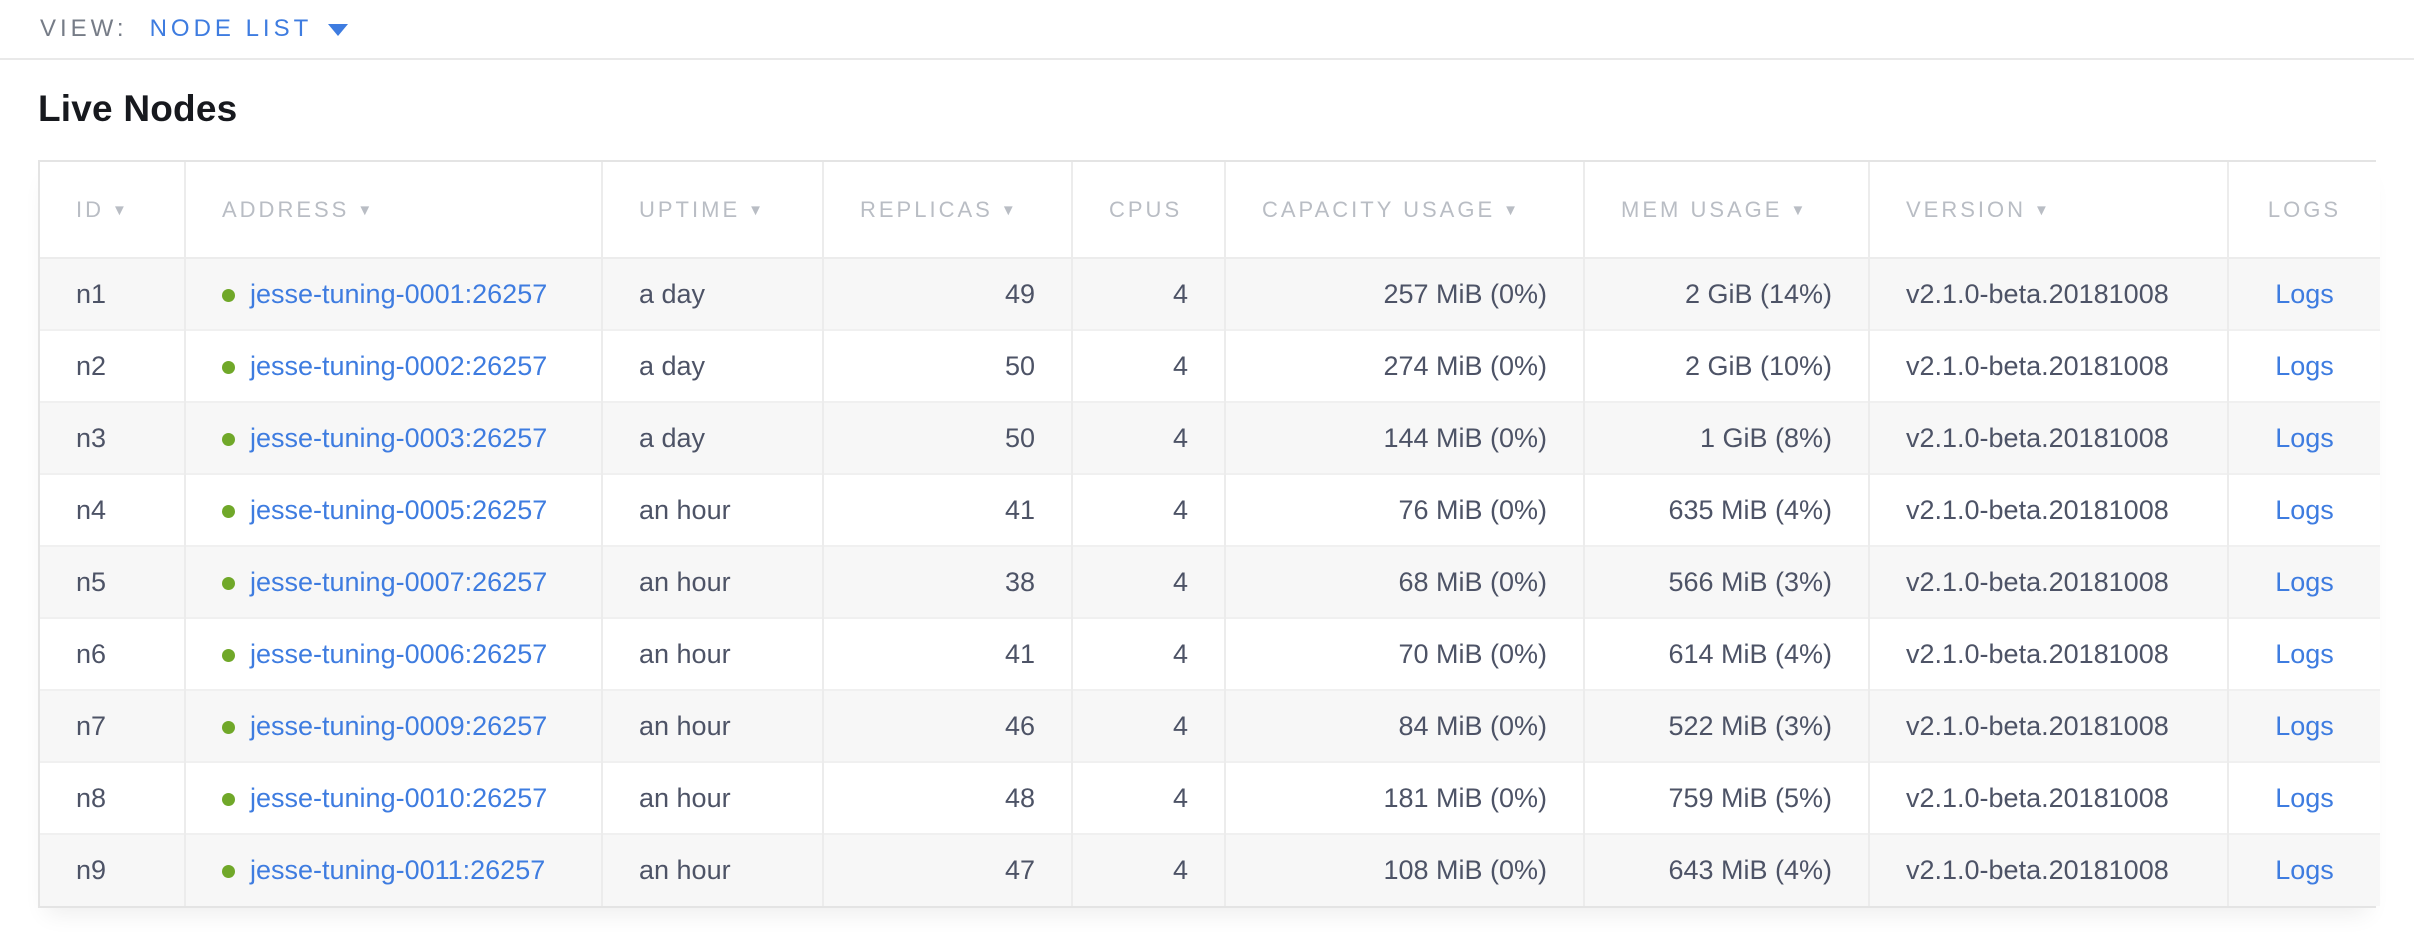 This screenshot has height=948, width=2414. What do you see at coordinates (947, 293) in the screenshot?
I see `cell-replicas: 49` at bounding box center [947, 293].